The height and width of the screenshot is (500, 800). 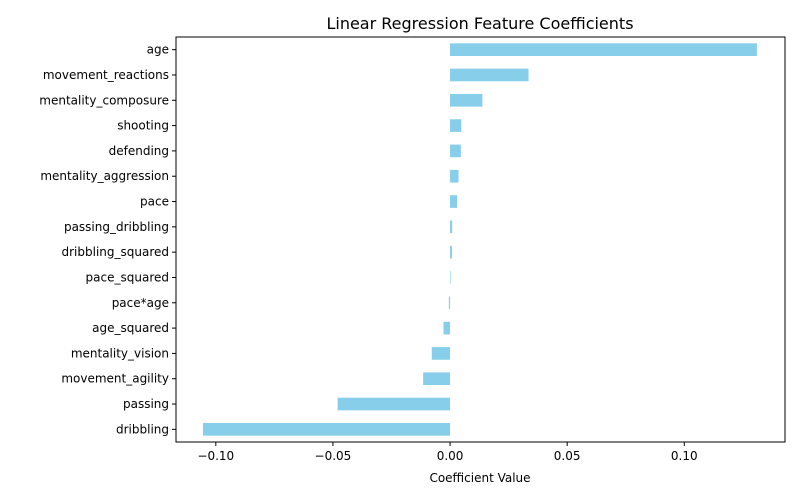 What do you see at coordinates (567, 456) in the screenshot?
I see `x-tick-label: 0.05` at bounding box center [567, 456].